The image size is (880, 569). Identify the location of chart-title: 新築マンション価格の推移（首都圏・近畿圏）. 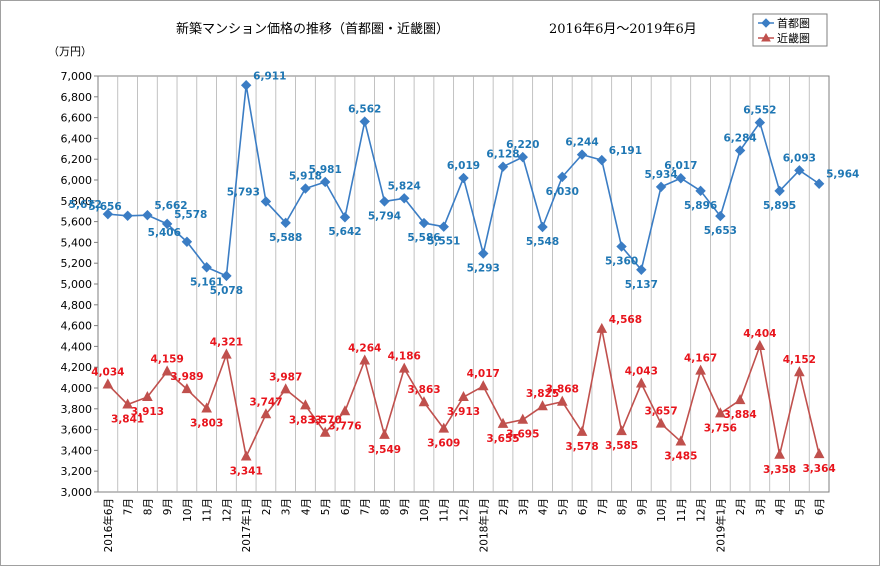
(312, 29).